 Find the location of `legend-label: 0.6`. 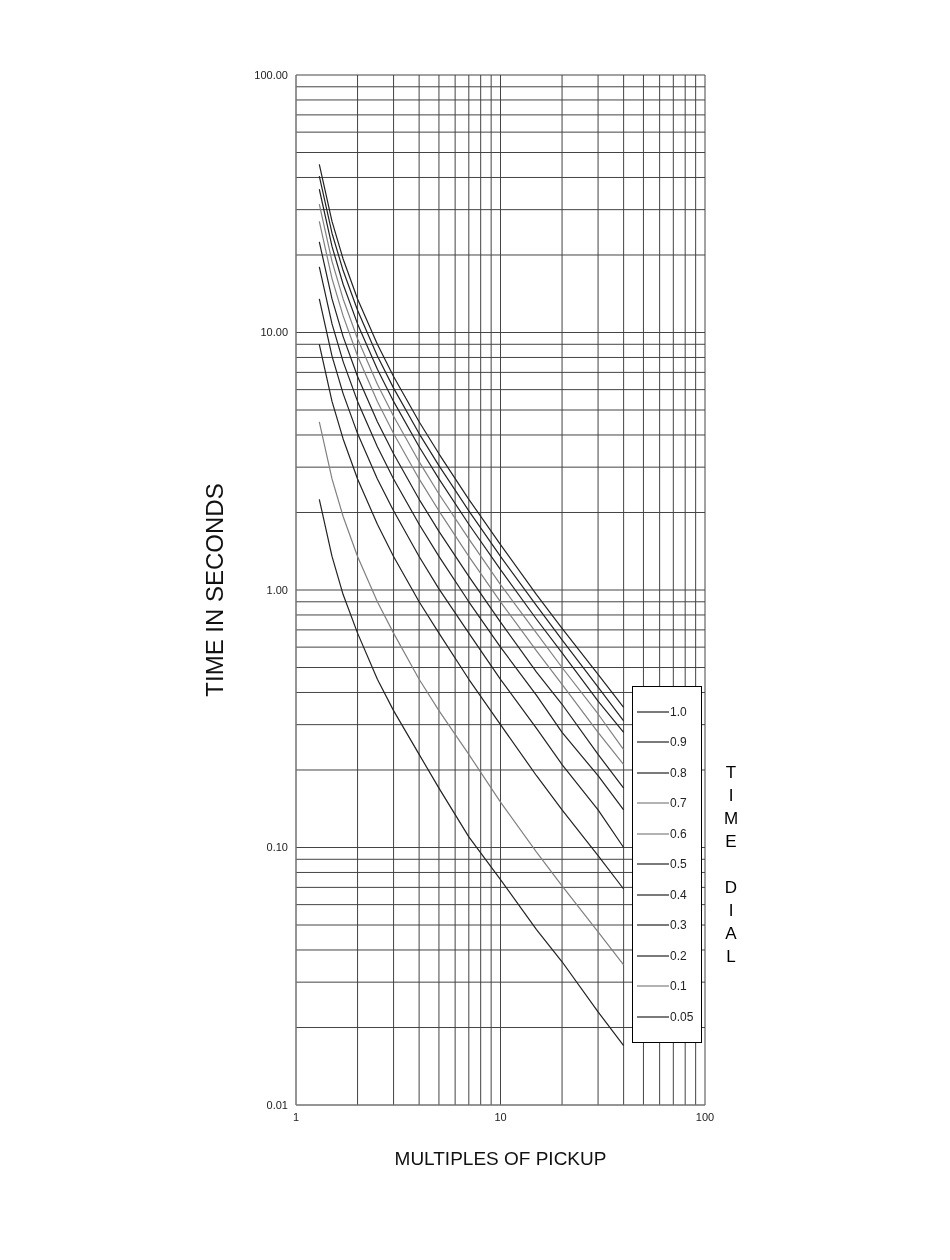

legend-label: 0.6 is located at coordinates (678, 833).